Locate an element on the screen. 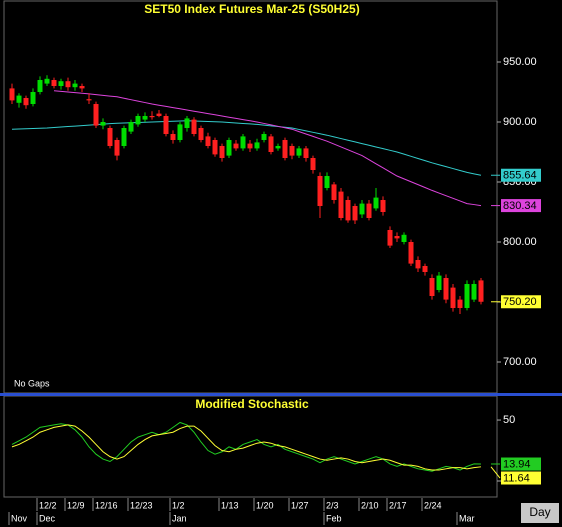 The height and width of the screenshot is (527, 562). month-label: Feb is located at coordinates (334, 518).